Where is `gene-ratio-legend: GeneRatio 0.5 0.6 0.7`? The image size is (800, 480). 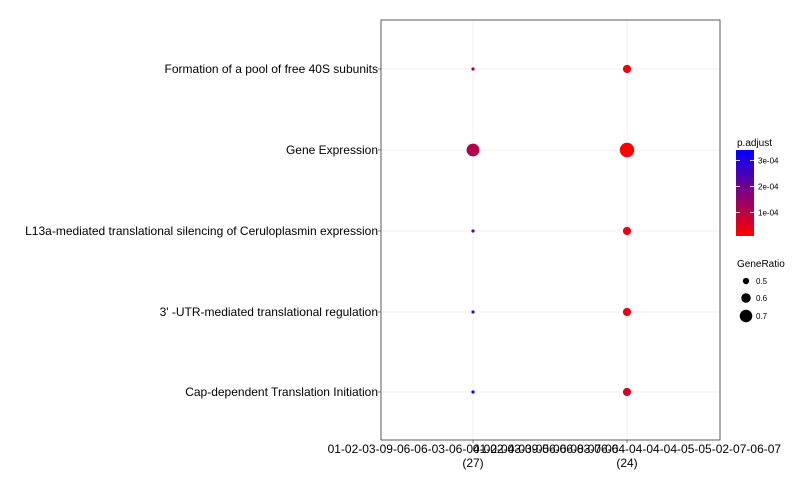 gene-ratio-legend: GeneRatio 0.5 0.6 0.7 is located at coordinates (761, 291).